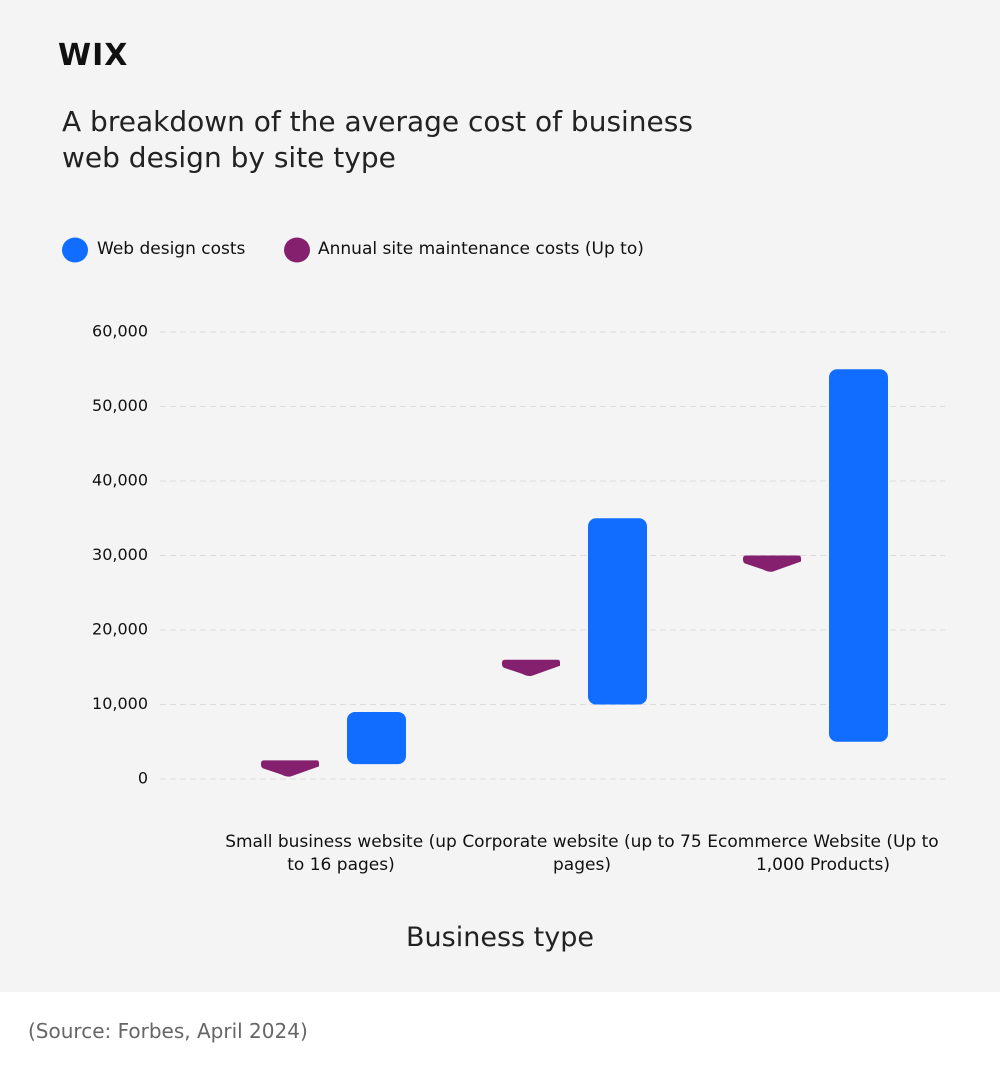 This screenshot has width=1000, height=1070. Describe the element at coordinates (500, 937) in the screenshot. I see `x-axis-label: Business type` at that location.